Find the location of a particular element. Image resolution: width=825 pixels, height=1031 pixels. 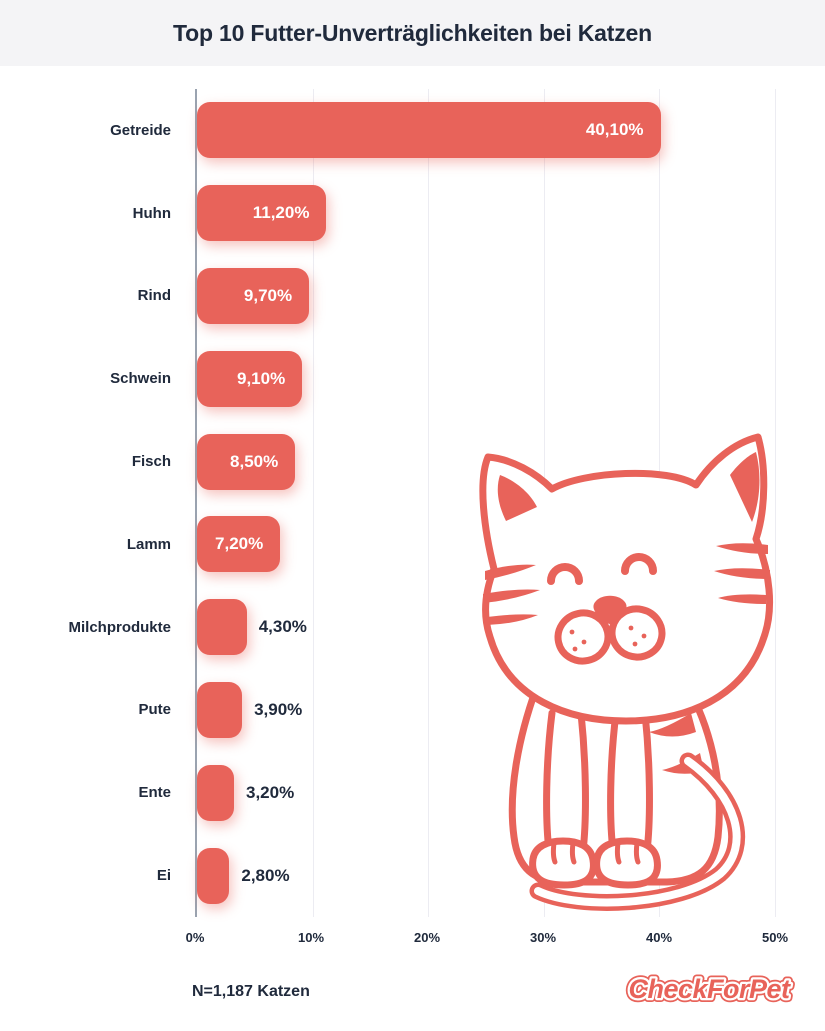

value-label: 3,20% is located at coordinates (270, 792).